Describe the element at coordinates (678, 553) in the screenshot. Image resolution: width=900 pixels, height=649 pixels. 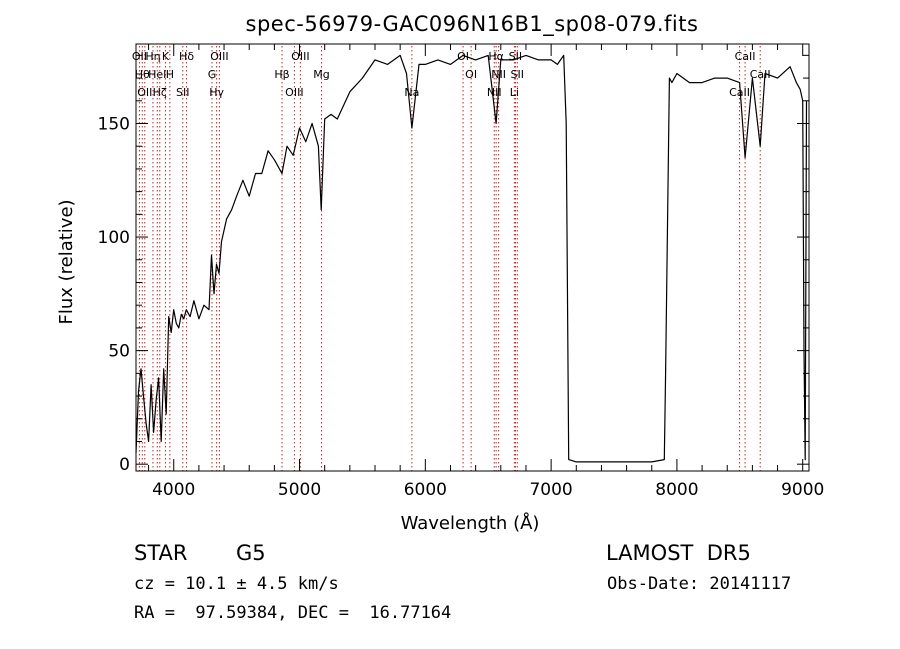
I see `survey-name: LAMOST DR5` at that location.